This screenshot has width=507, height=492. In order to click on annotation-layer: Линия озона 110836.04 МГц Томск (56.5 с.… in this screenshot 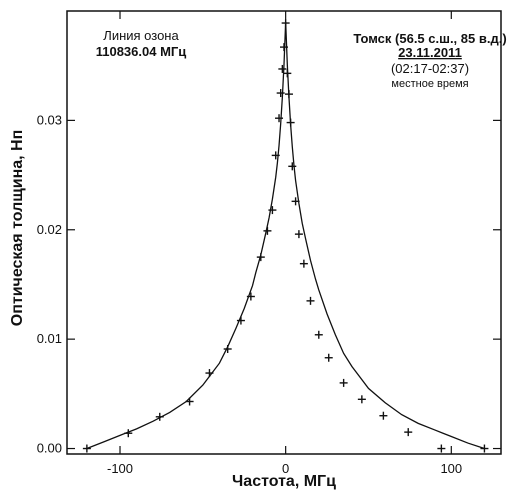, I will do `click(301, 59)`.